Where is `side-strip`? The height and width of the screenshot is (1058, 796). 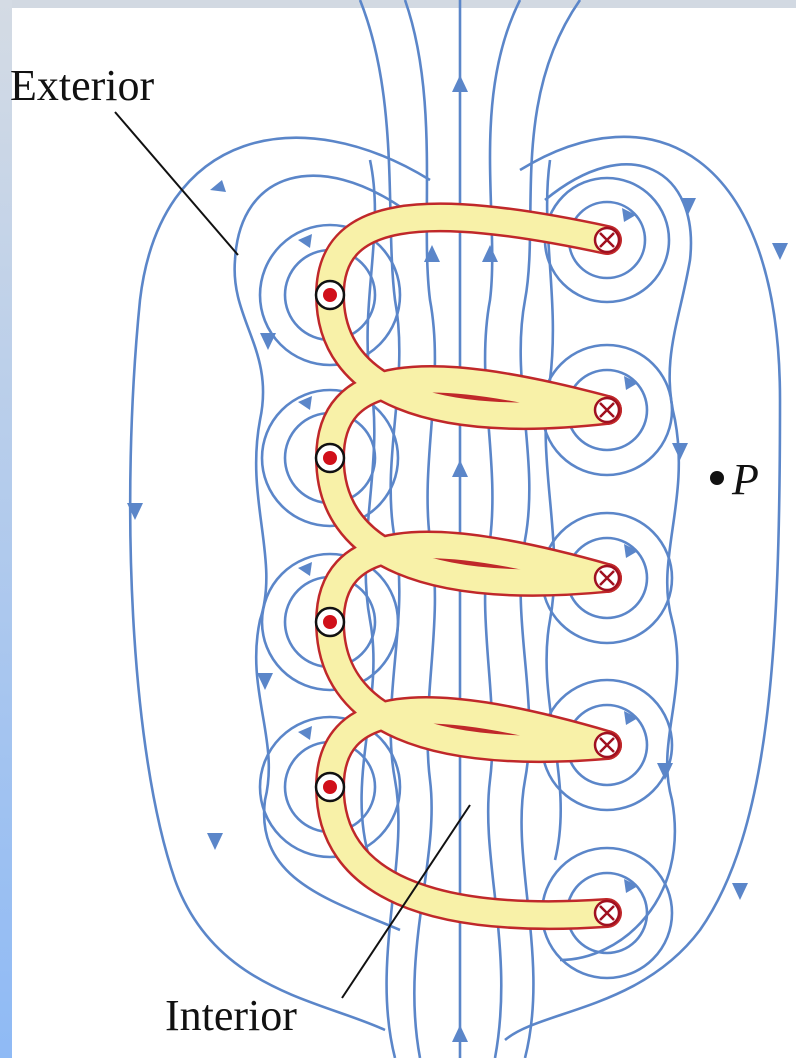
side-strip is located at coordinates (6, 529).